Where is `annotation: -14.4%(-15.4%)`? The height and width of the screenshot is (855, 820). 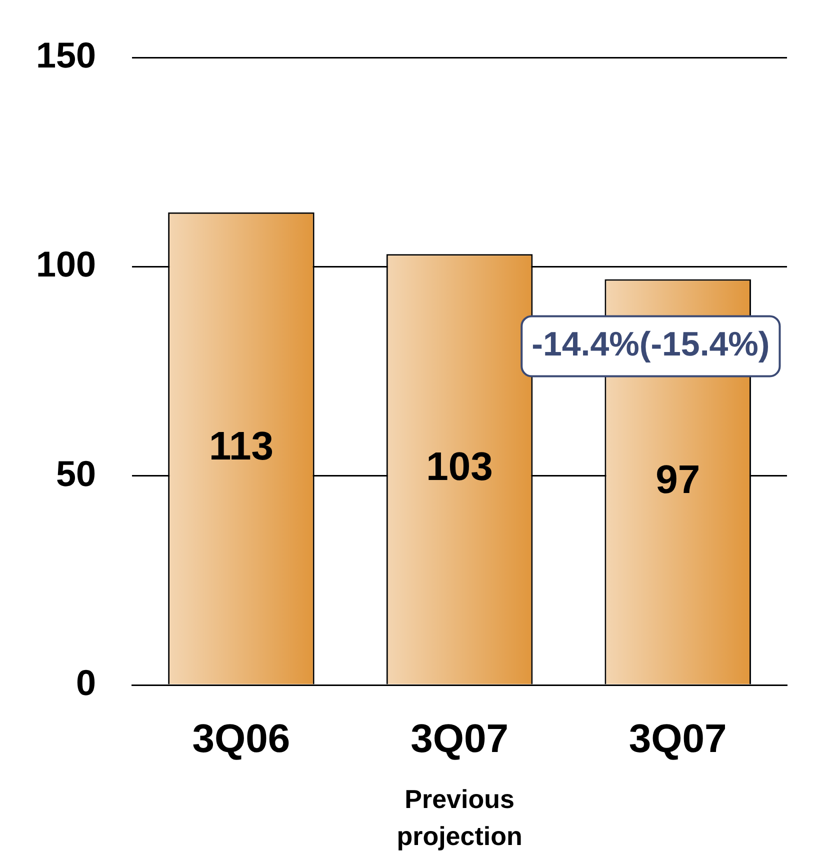
annotation: -14.4%(-15.4%) is located at coordinates (651, 345).